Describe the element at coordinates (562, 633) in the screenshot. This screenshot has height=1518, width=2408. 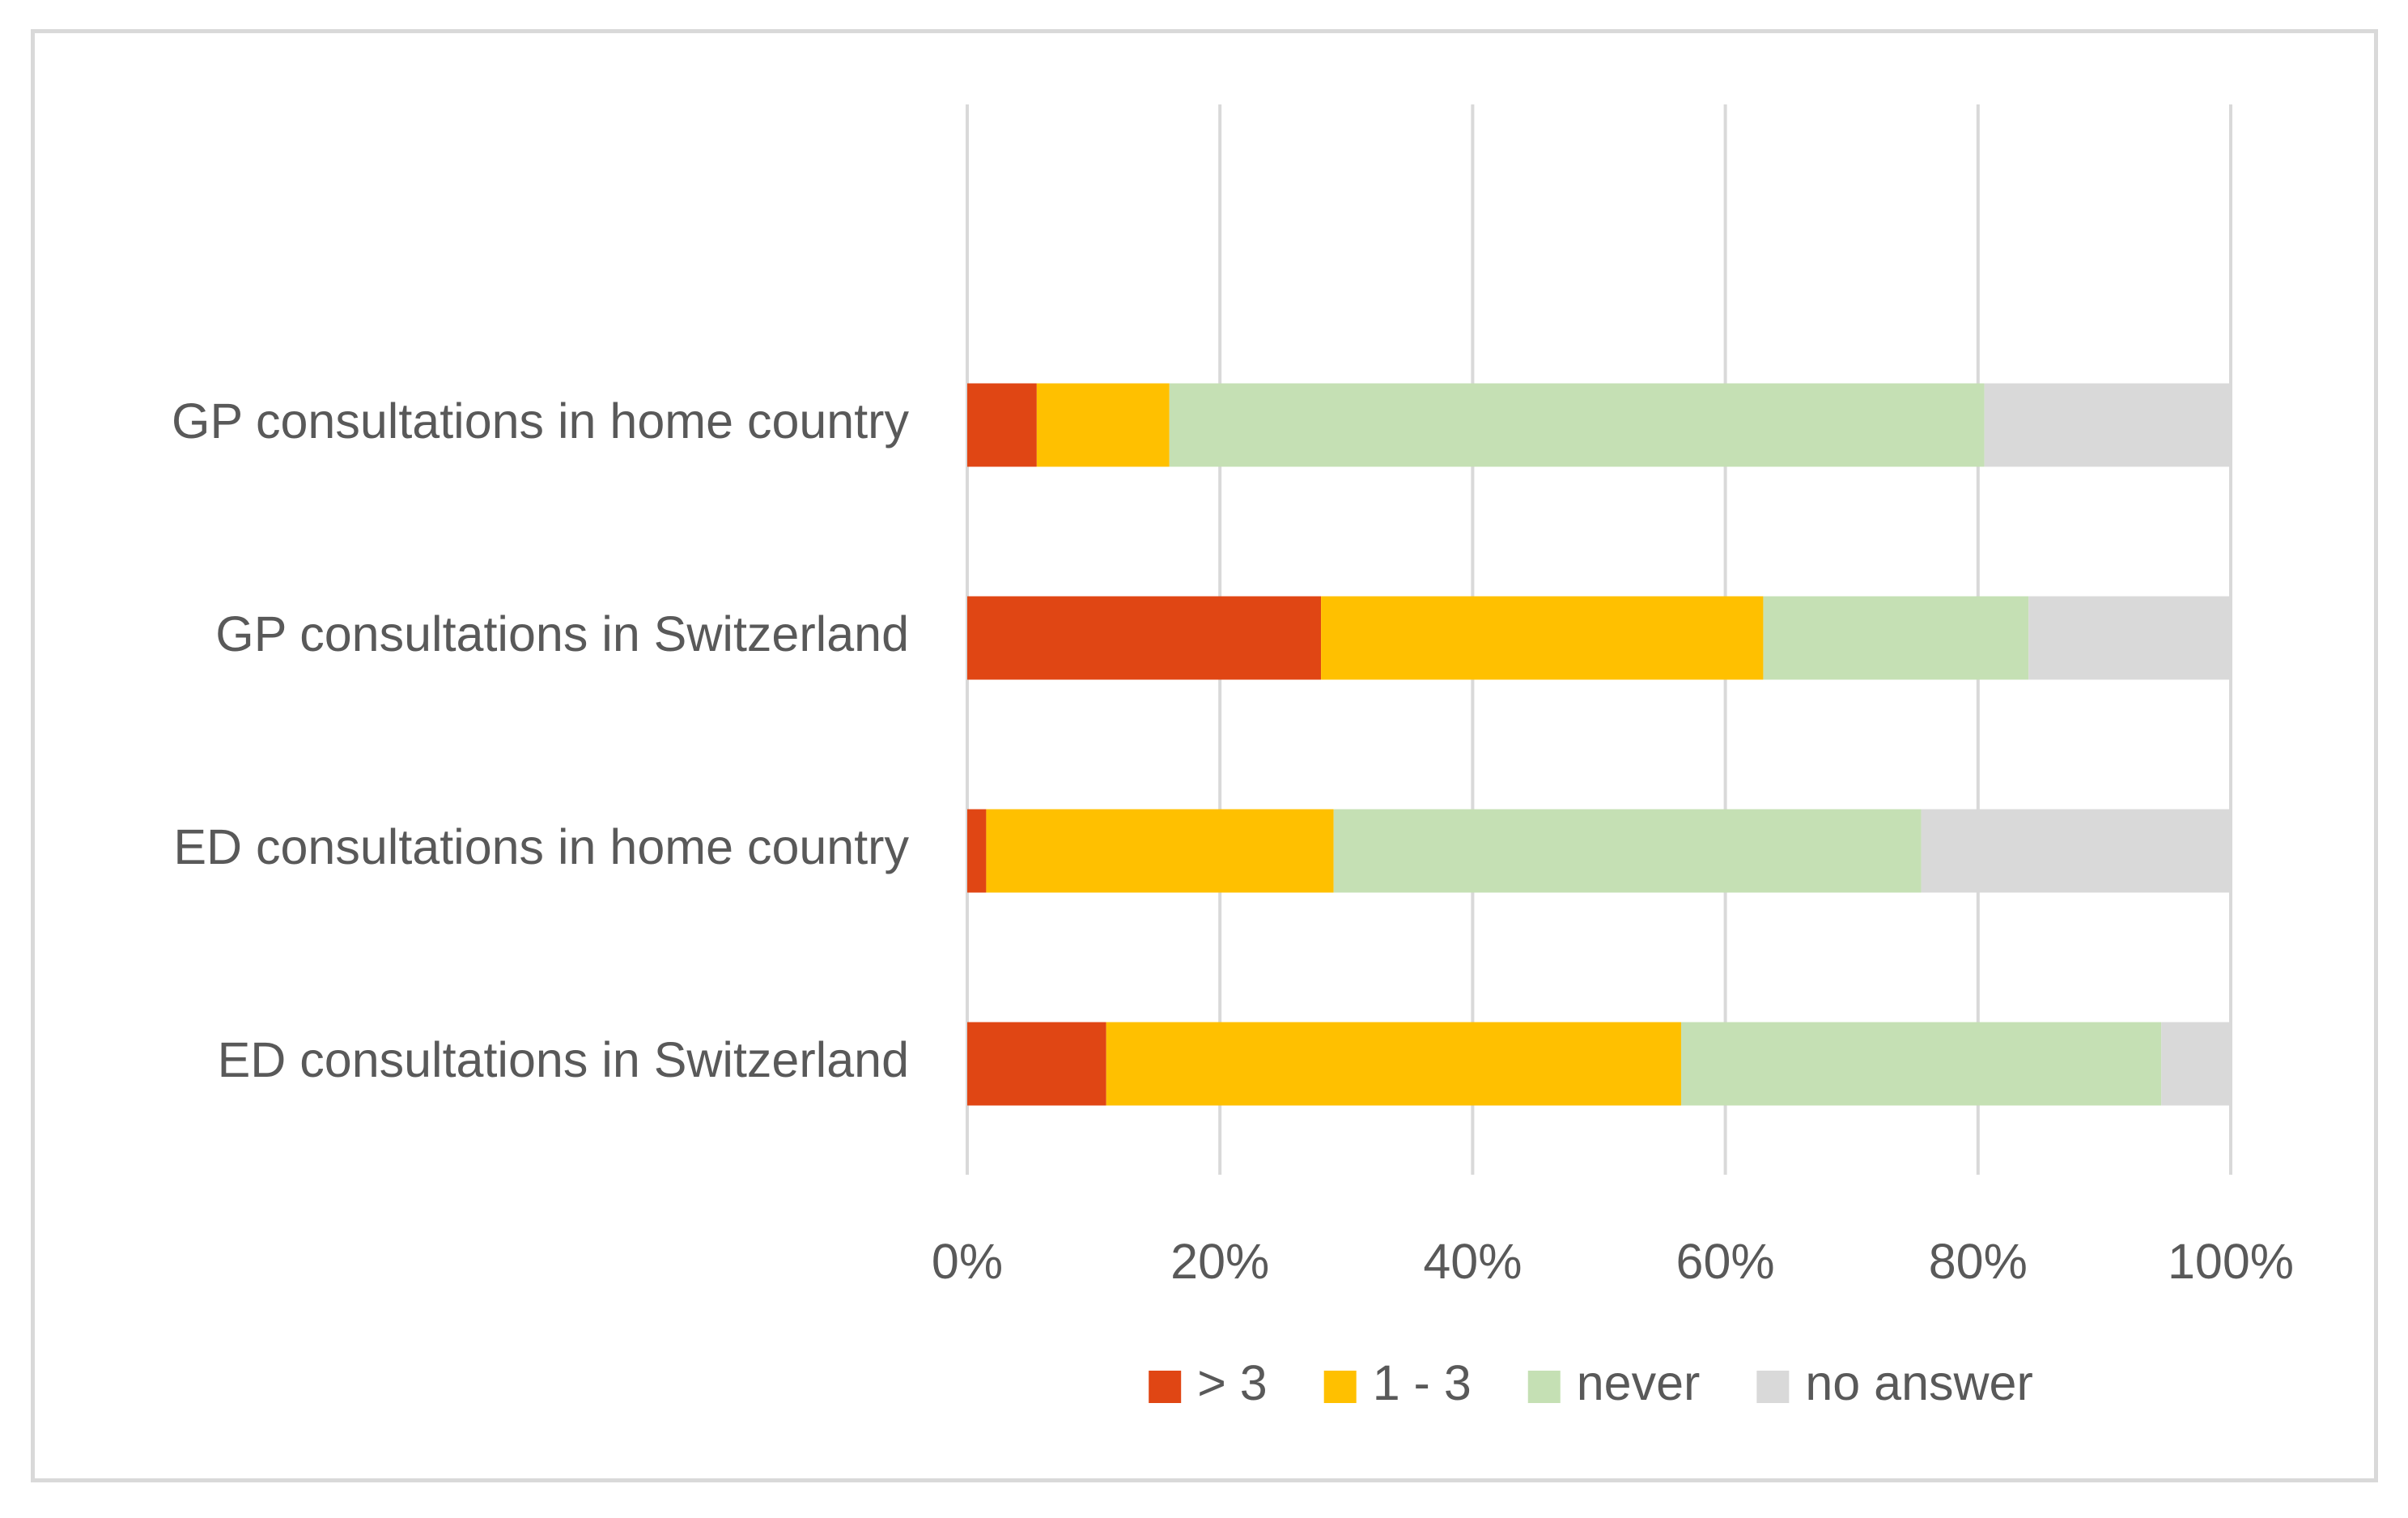
I see `category-label: GP consultations in Switzerland` at that location.